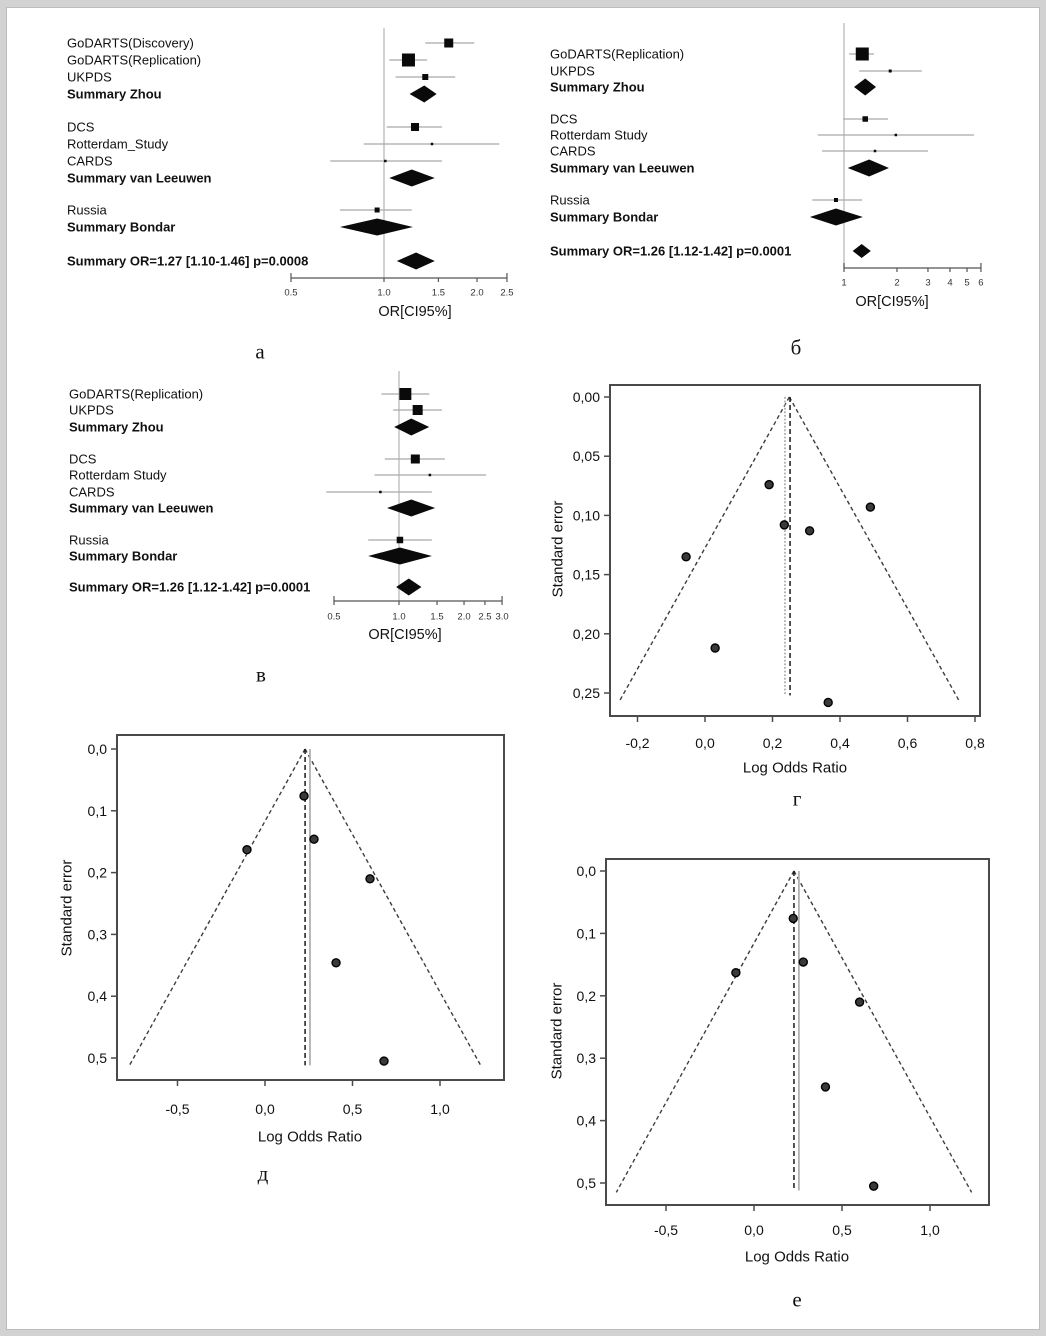 The image size is (1046, 1336). Describe the element at coordinates (89, 77) in the screenshot. I see `study-label: UKPDS` at that location.